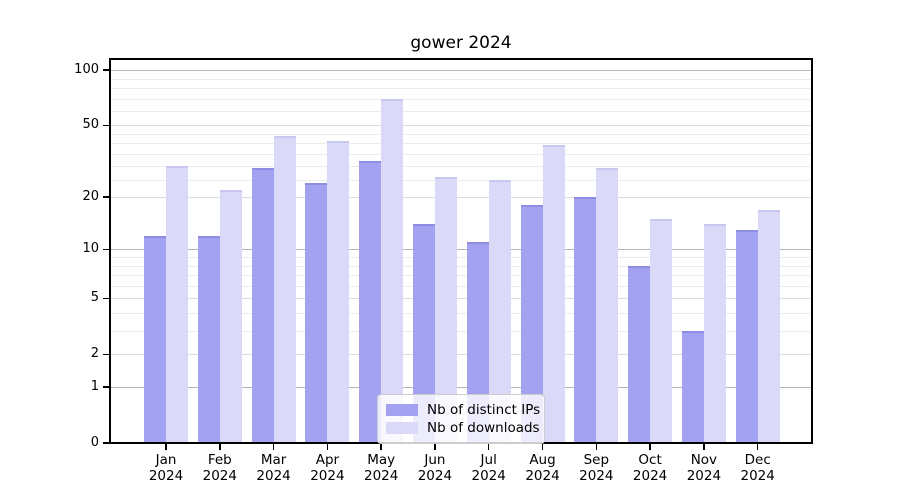  Describe the element at coordinates (461, 59) in the screenshot. I see `axis-spine-top` at that location.